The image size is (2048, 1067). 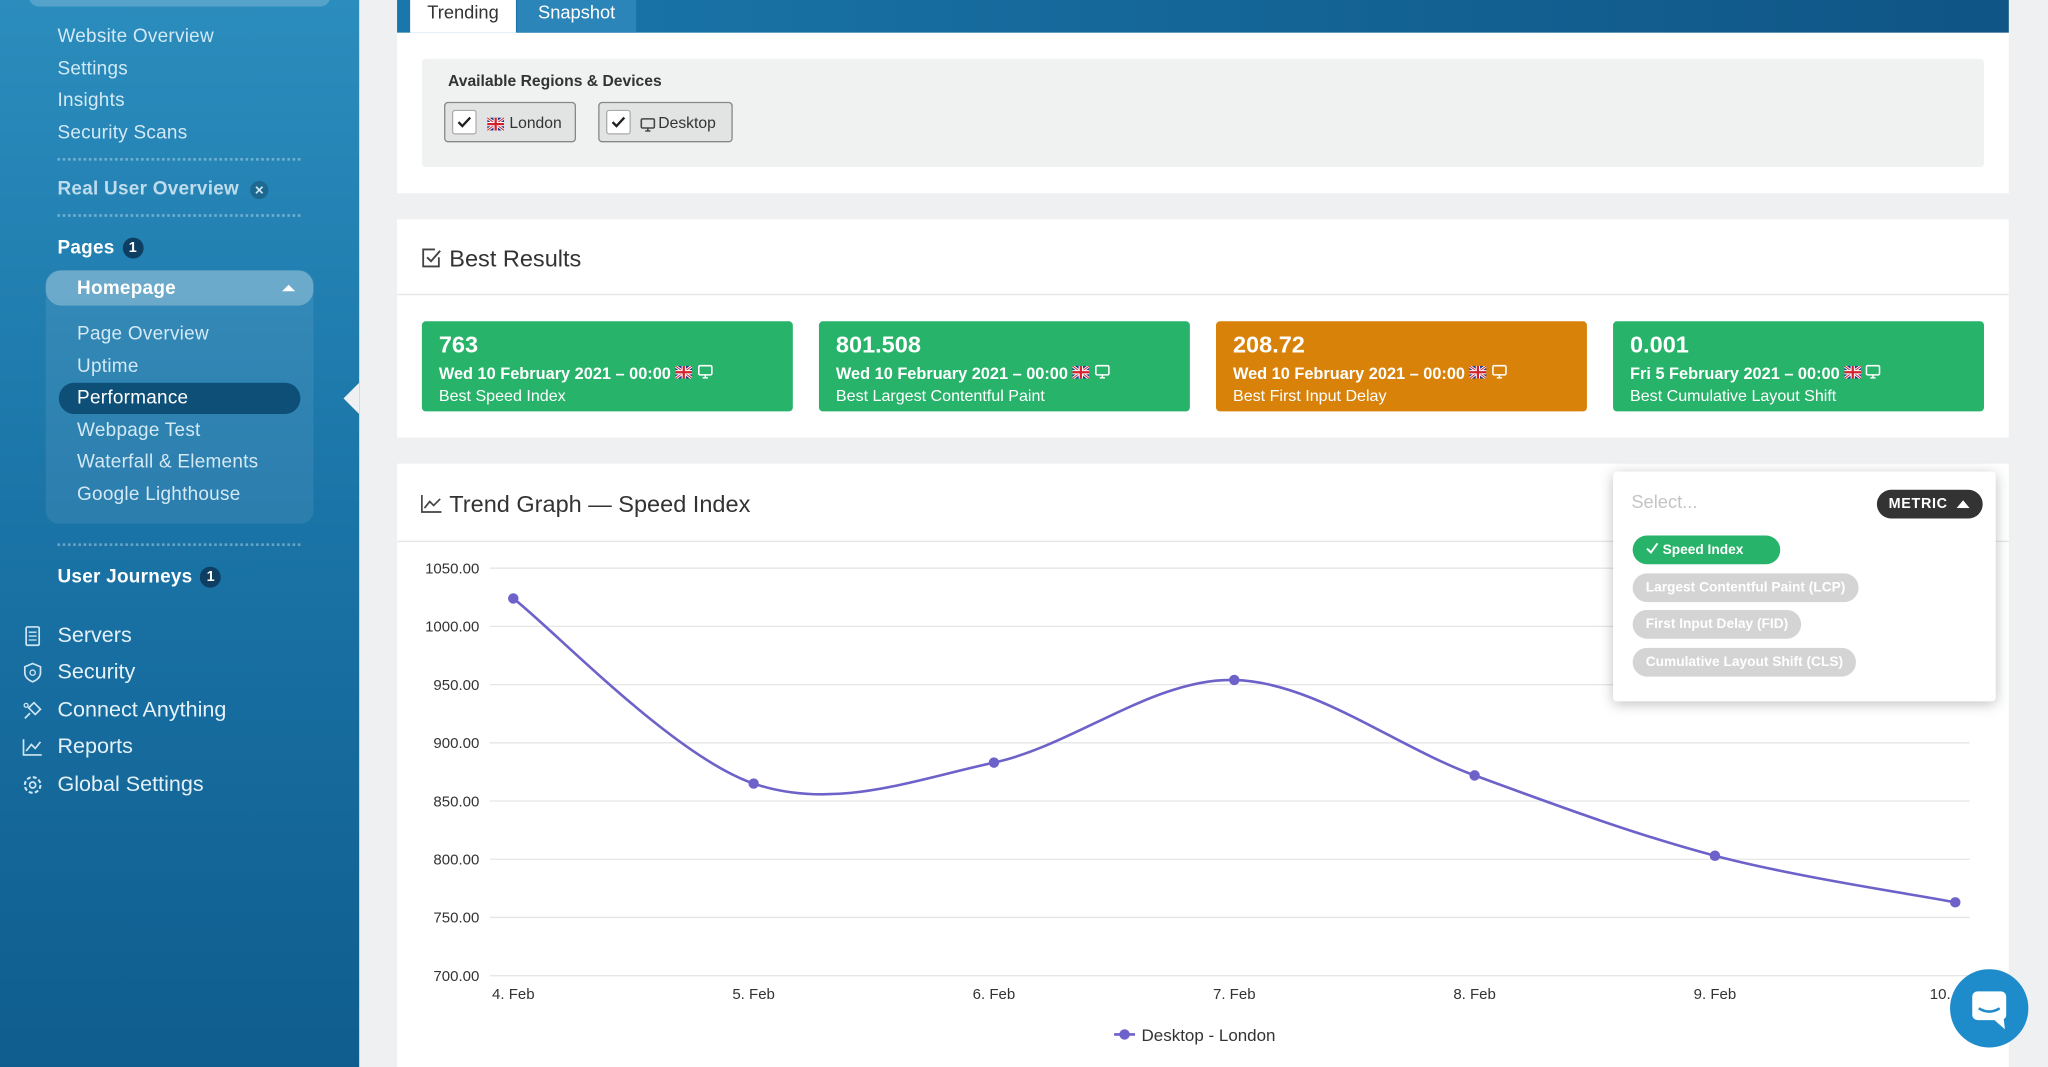 I want to click on x-tick-label: 8. Feb, so click(x=1474, y=994).